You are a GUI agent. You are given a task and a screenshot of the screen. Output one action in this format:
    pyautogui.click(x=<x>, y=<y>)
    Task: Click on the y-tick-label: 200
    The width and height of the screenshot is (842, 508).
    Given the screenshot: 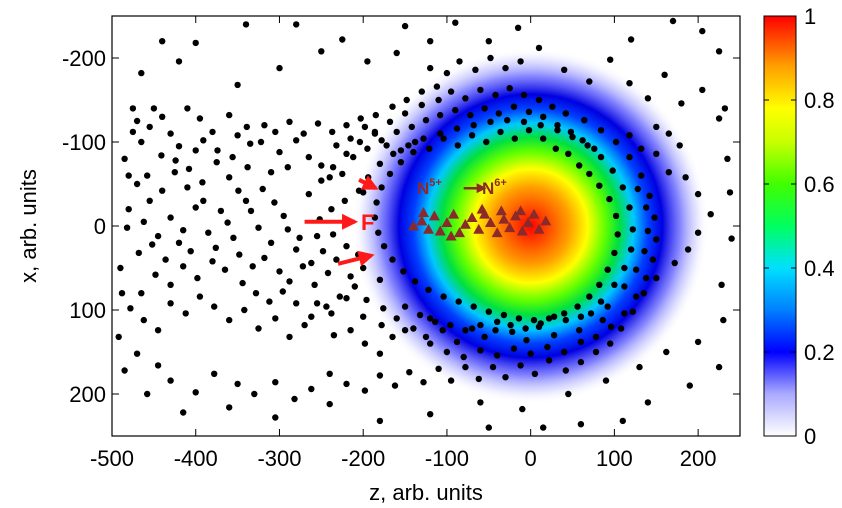 What is the action you would take?
    pyautogui.click(x=87, y=394)
    